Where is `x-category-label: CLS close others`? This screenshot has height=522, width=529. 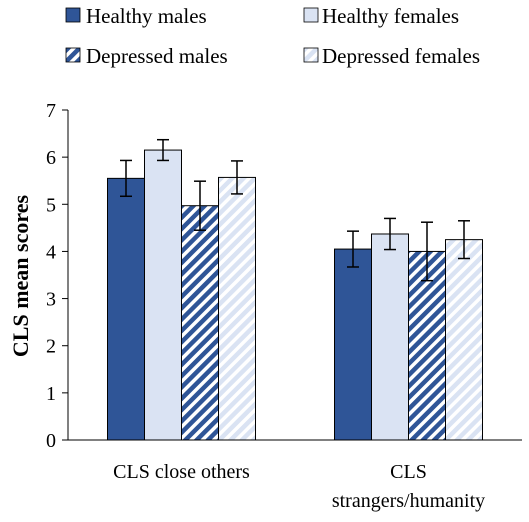
x-category-label: CLS close others is located at coordinates (181, 472).